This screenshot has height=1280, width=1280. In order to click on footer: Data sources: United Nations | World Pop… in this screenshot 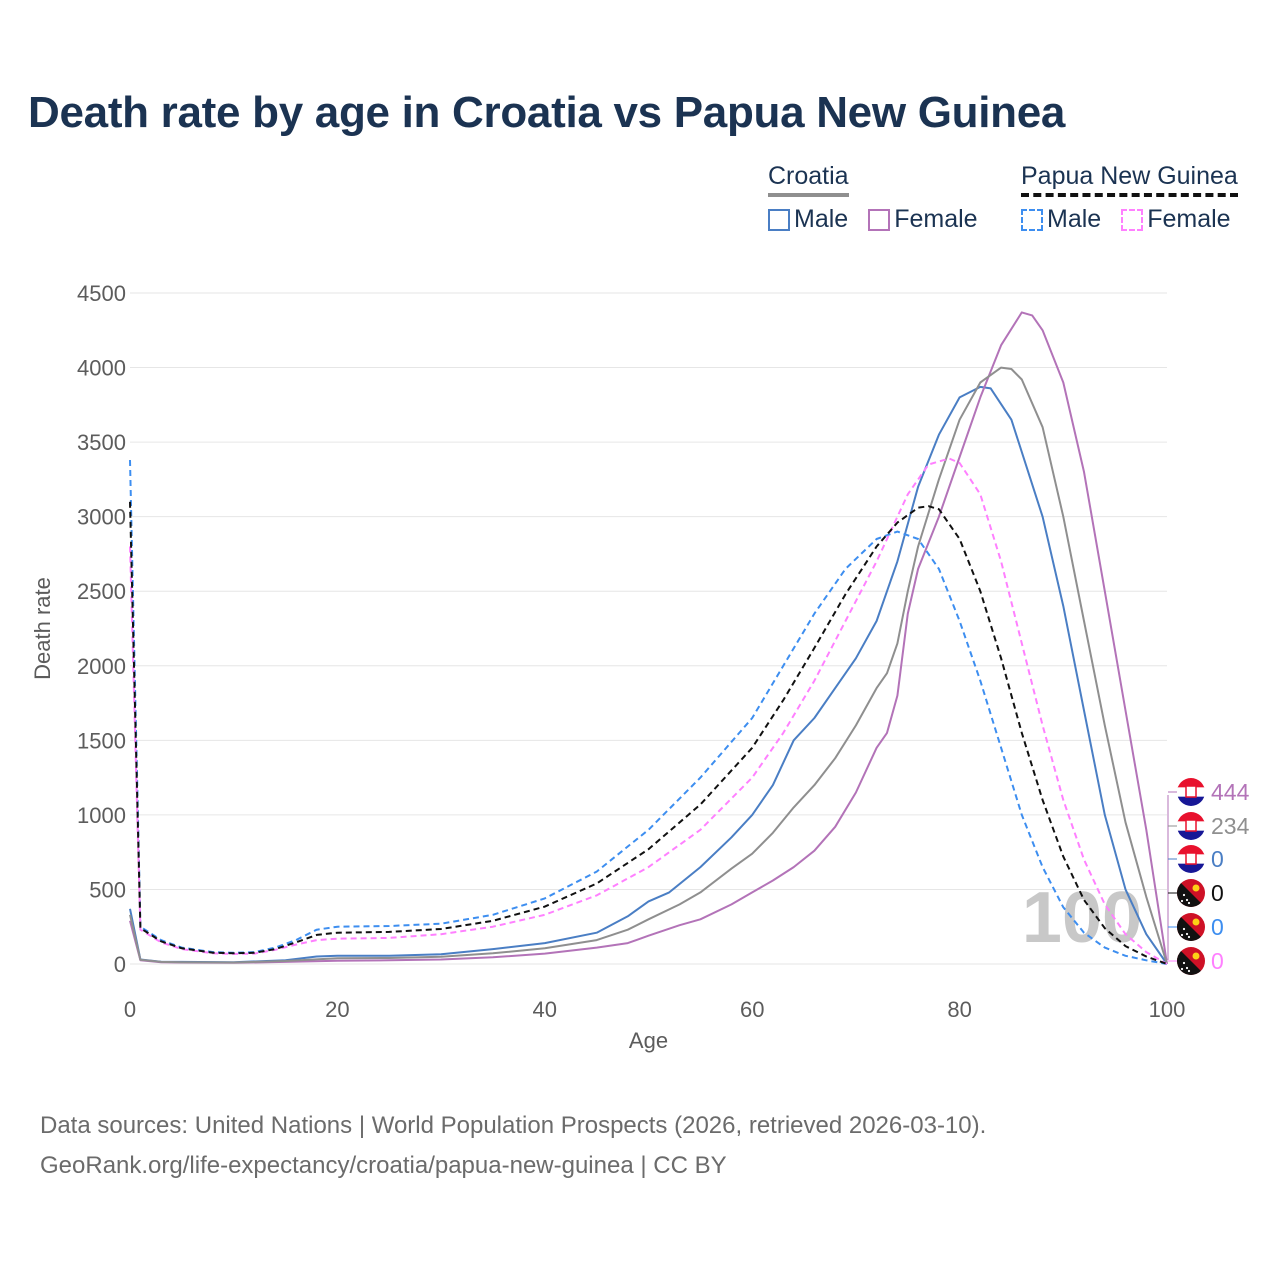, I will do `click(513, 1146)`.